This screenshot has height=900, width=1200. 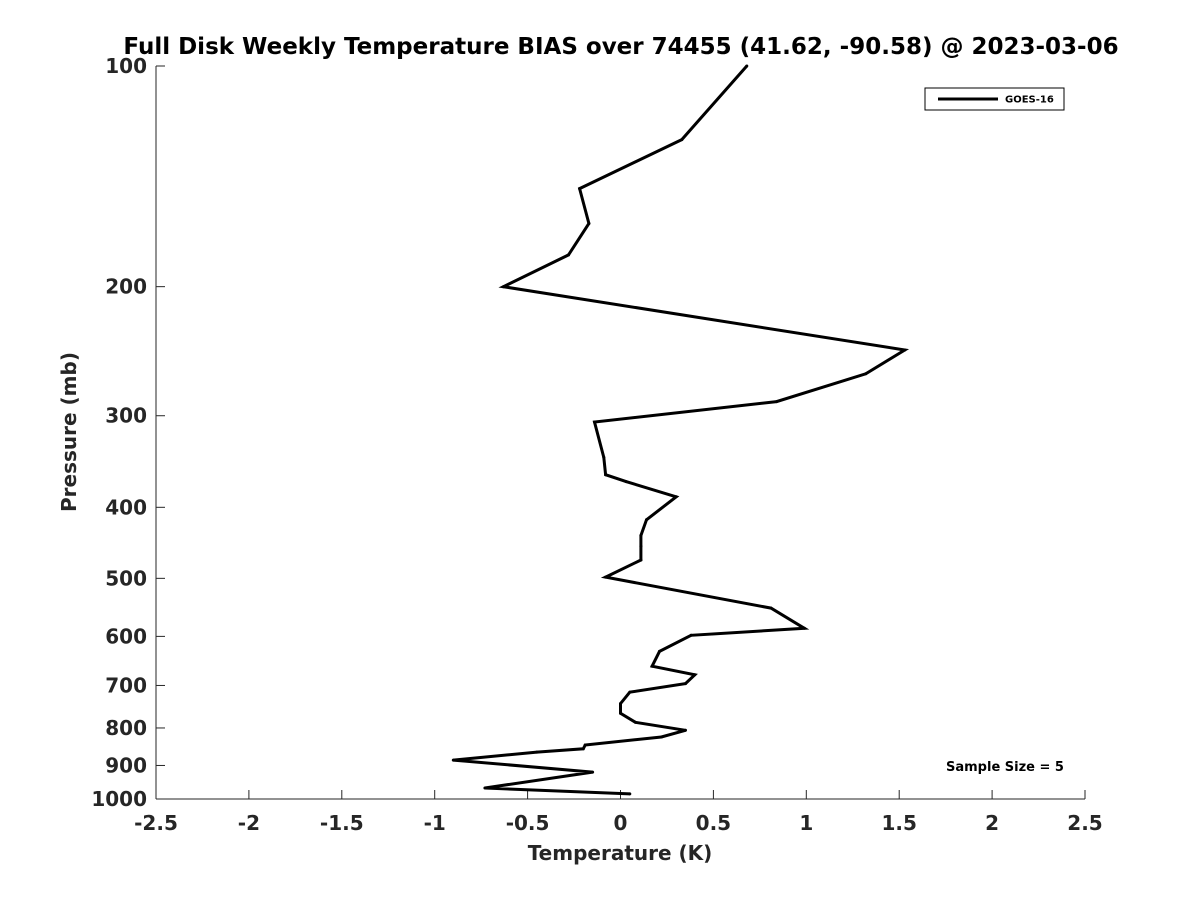 I want to click on y-tick-label: 700, so click(x=126, y=685).